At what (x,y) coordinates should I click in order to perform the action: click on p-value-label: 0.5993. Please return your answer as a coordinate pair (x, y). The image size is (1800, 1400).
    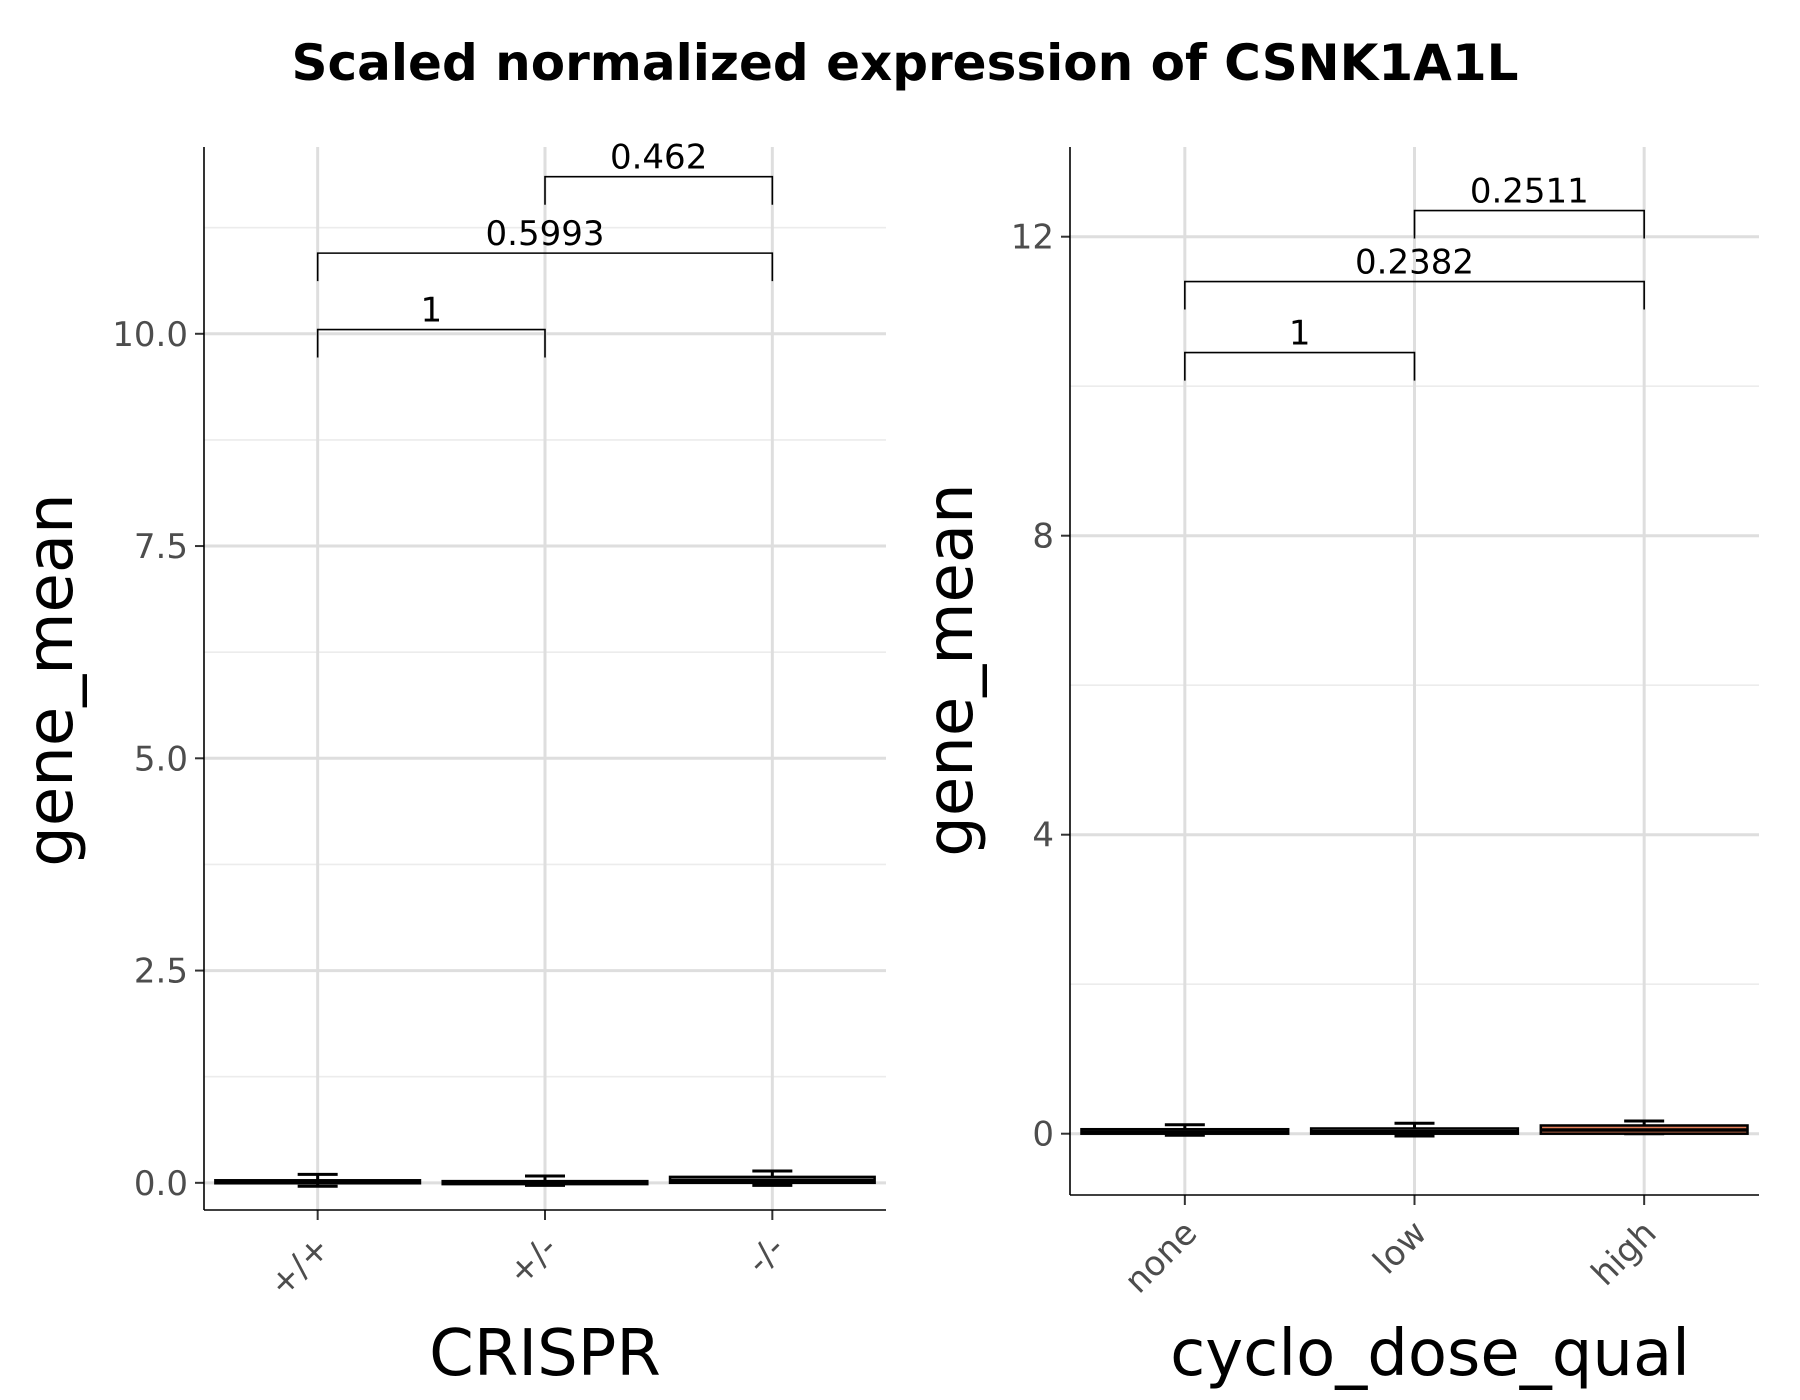
    Looking at the image, I should click on (545, 234).